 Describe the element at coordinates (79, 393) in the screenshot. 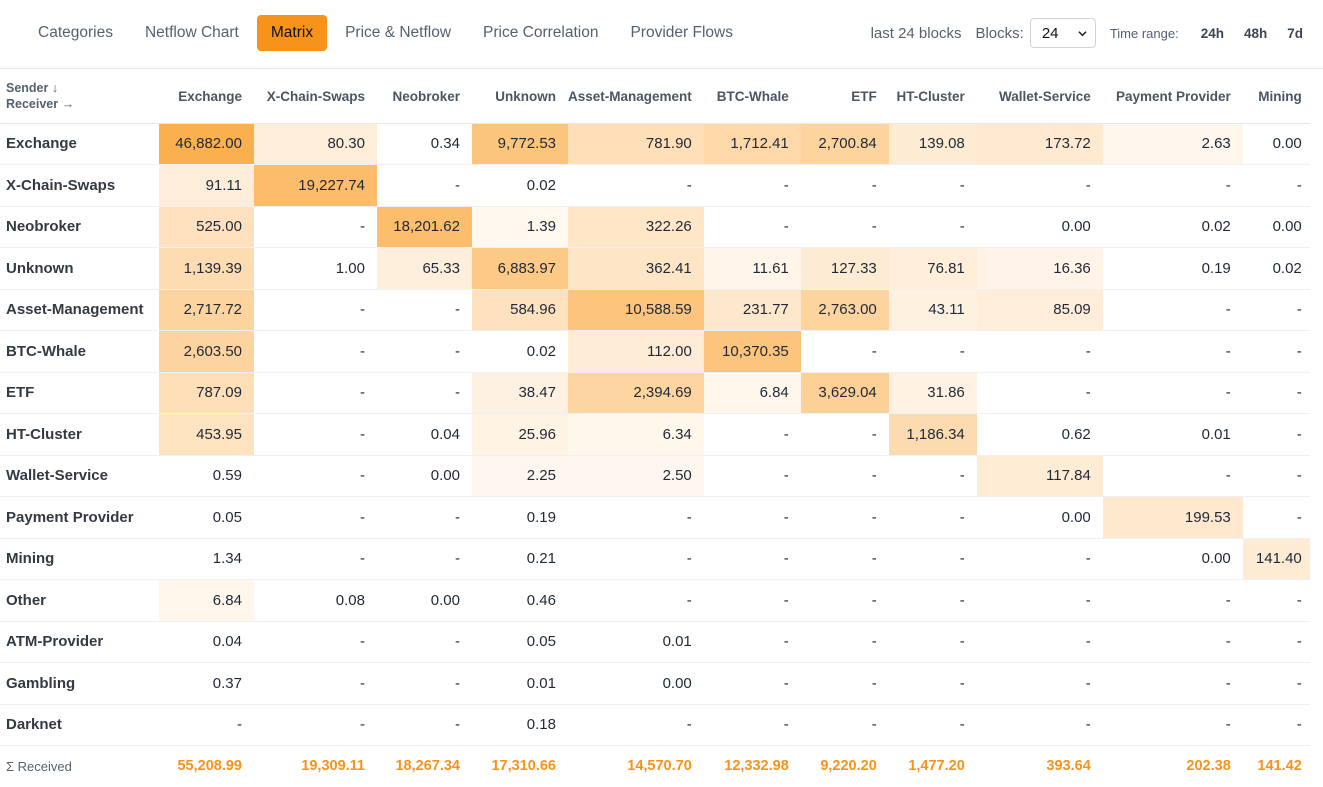

I see `row-header: ETF` at that location.